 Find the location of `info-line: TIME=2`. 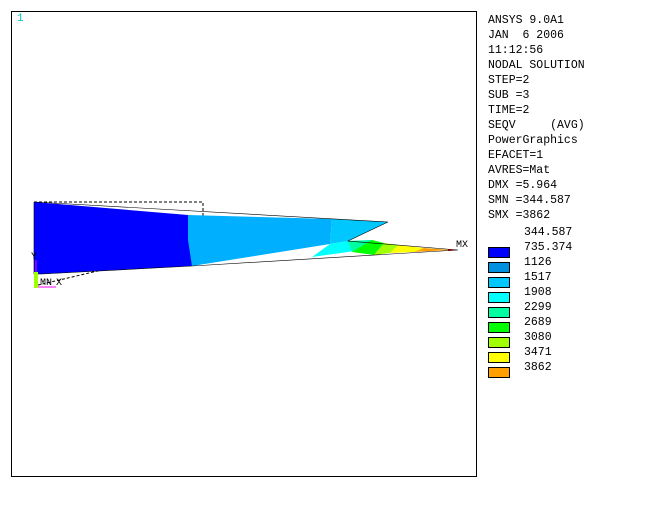

info-line: TIME=2 is located at coordinates (509, 110).